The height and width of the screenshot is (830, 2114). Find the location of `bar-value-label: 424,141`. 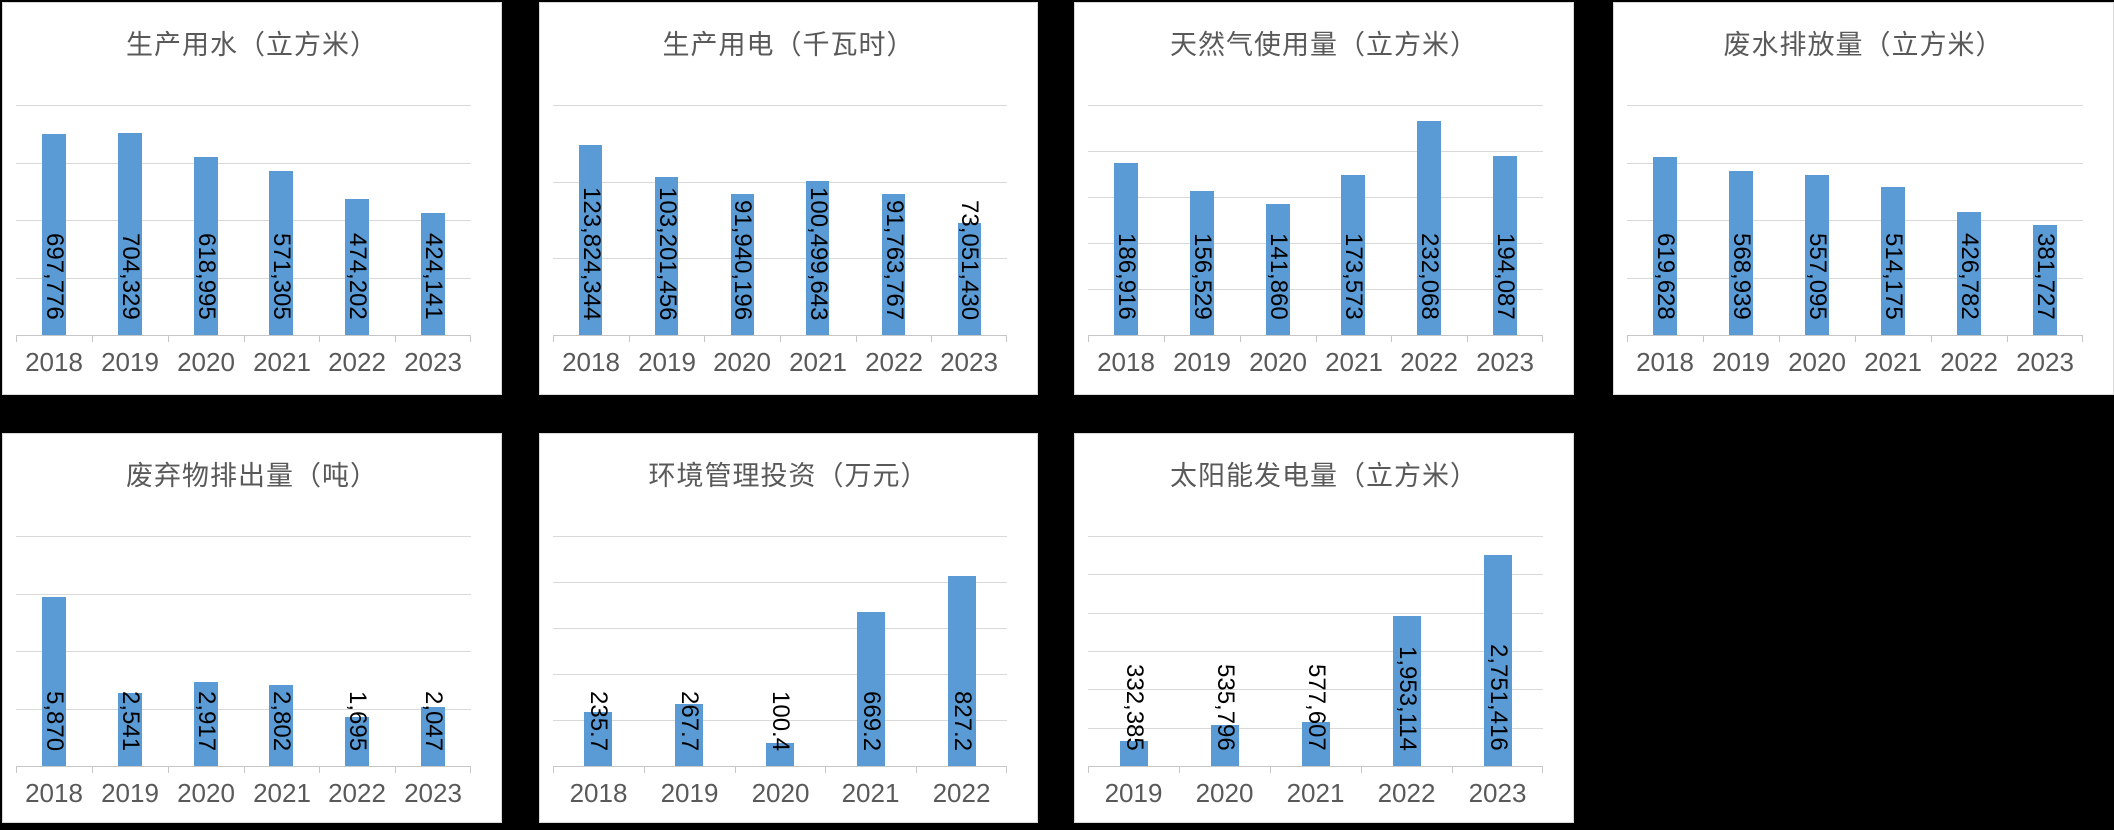

bar-value-label: 424,141 is located at coordinates (433, 276).